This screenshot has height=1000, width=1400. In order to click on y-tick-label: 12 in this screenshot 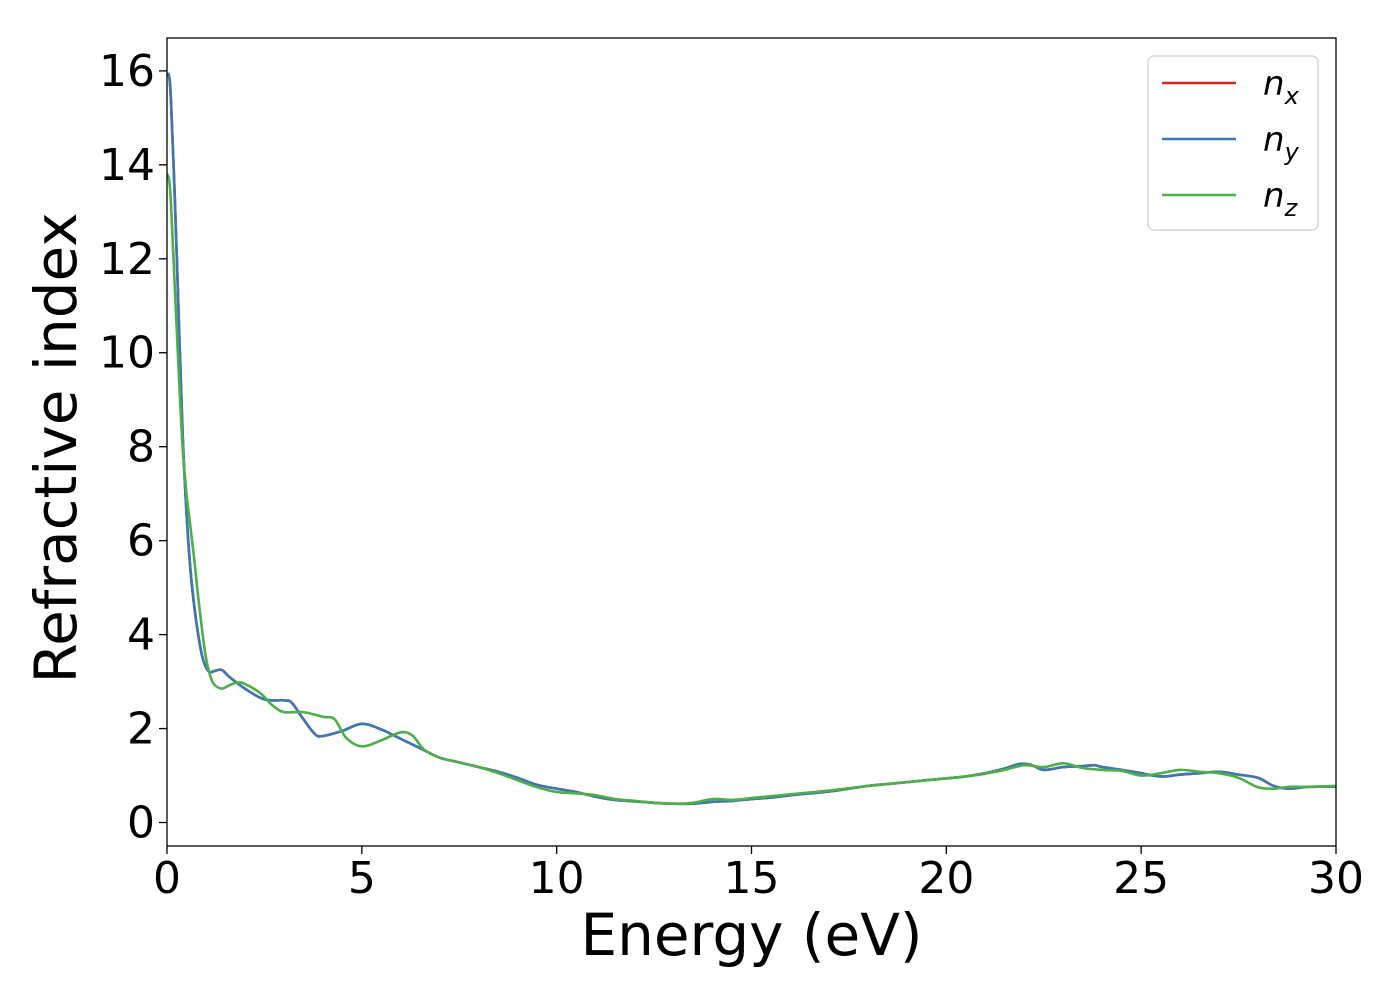, I will do `click(127, 259)`.